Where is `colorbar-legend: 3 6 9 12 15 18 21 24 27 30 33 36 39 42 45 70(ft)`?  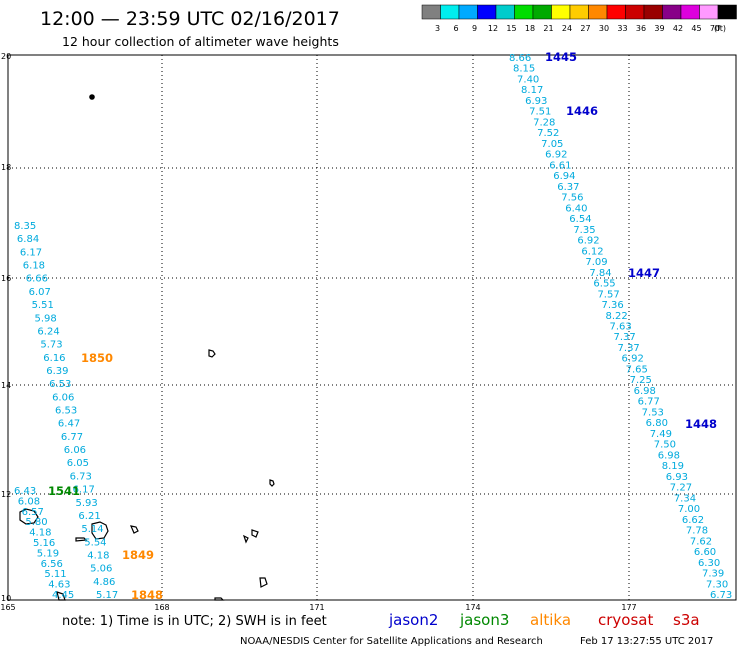
colorbar-legend: 3 6 9 12 15 18 21 24 27 30 33 36 39 42 45 70(ft) is located at coordinates (579, 18).